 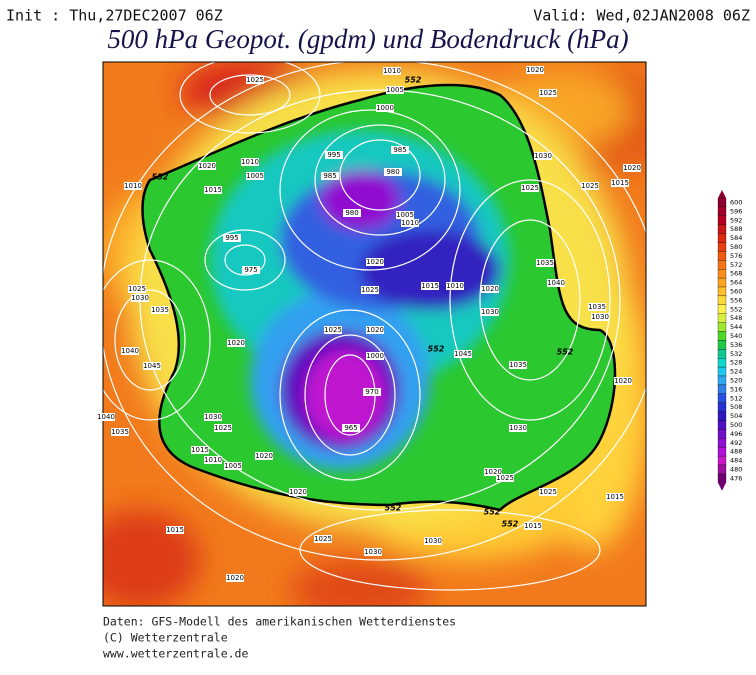 I want to click on colorbar-label: 492, so click(x=736, y=443).